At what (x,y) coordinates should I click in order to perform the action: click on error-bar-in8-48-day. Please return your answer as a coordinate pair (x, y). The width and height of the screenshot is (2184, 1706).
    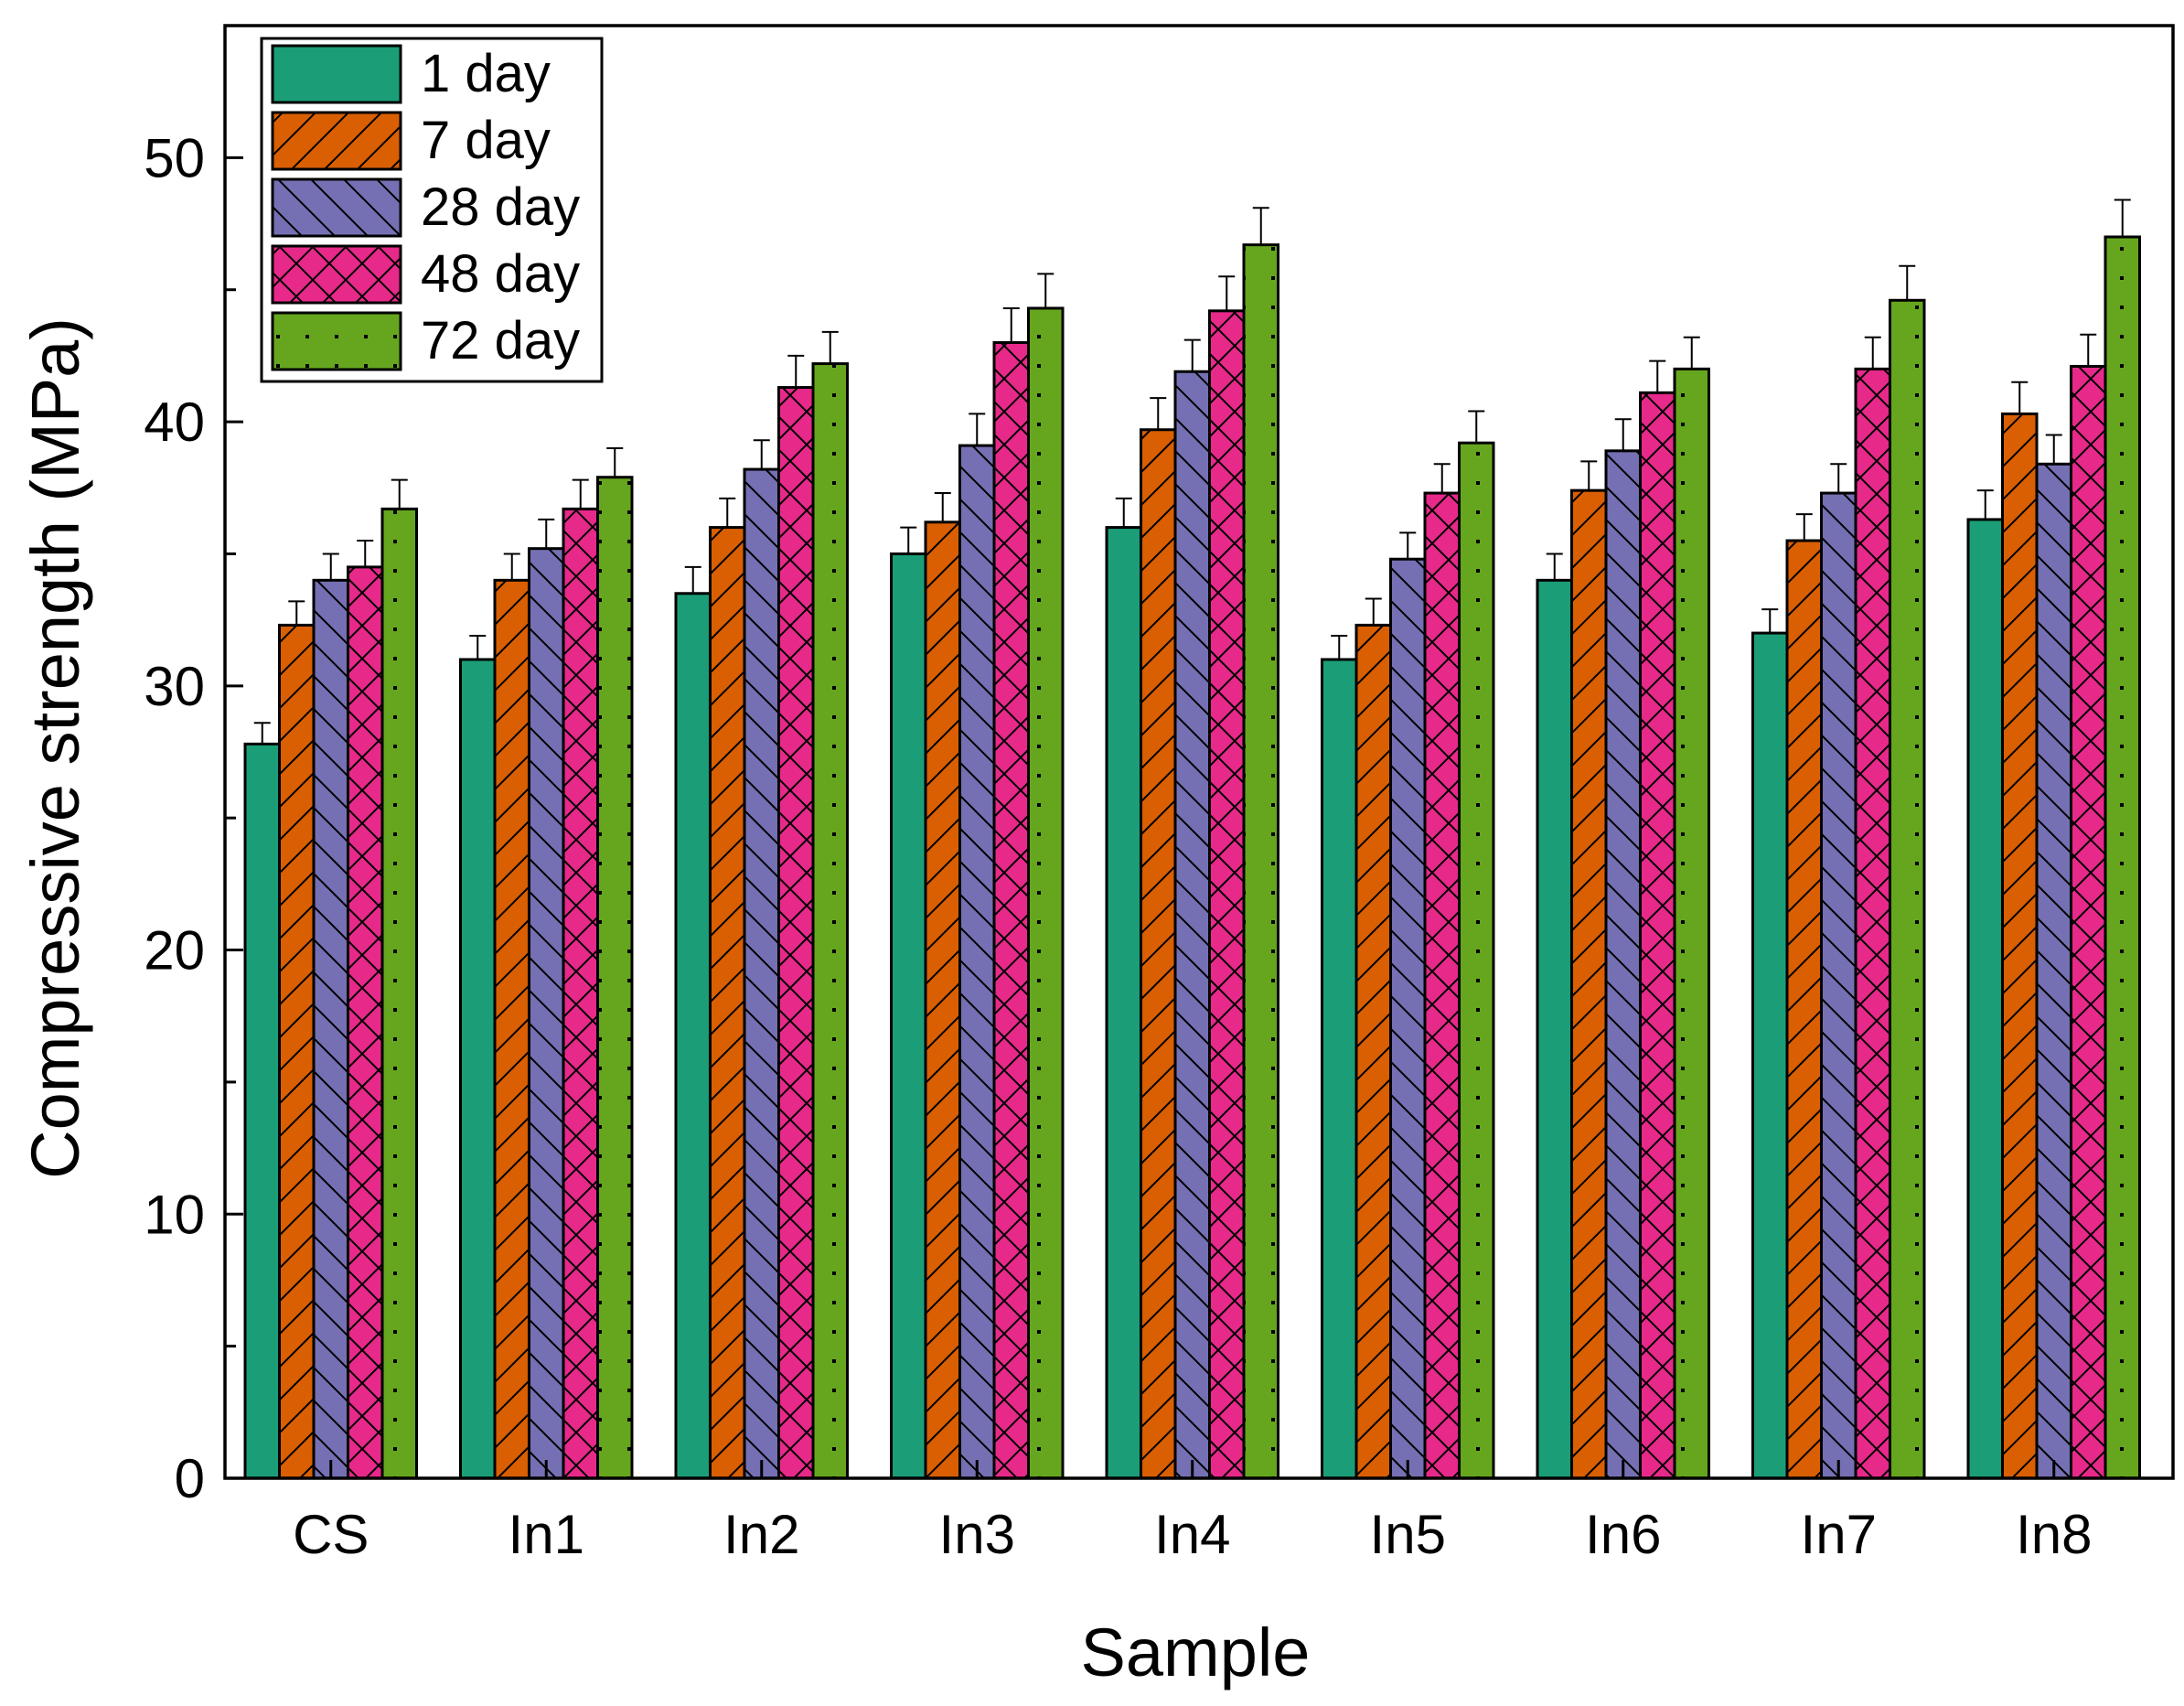
    Looking at the image, I should click on (2088, 350).